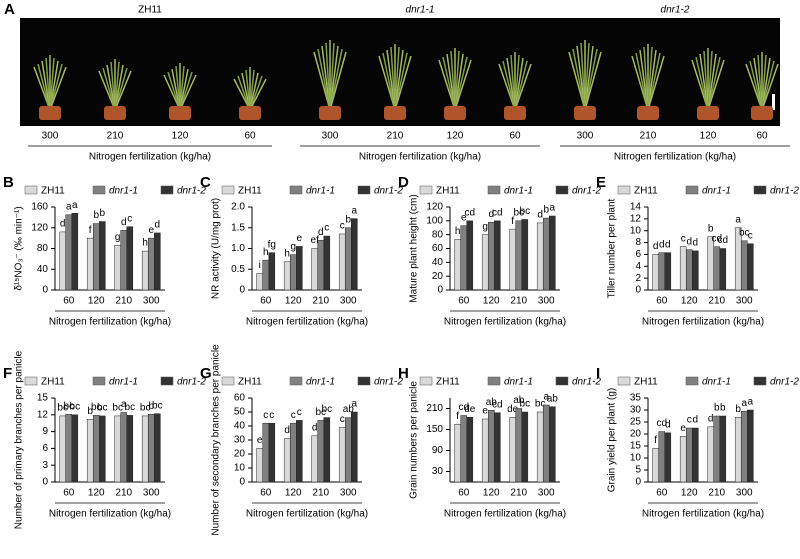 This screenshot has width=800, height=559. What do you see at coordinates (438, 248) in the screenshot?
I see `y-tick-label: 60` at bounding box center [438, 248].